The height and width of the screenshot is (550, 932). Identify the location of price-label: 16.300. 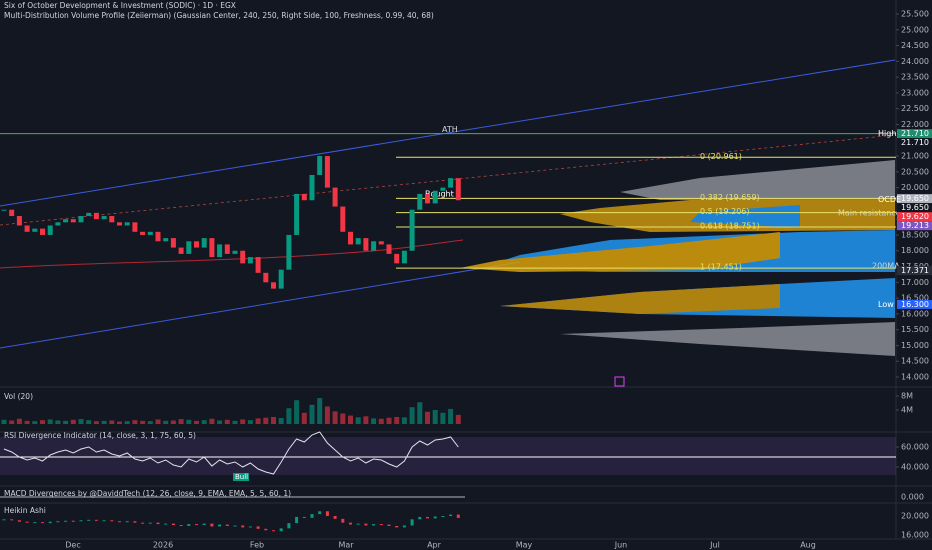
(915, 304).